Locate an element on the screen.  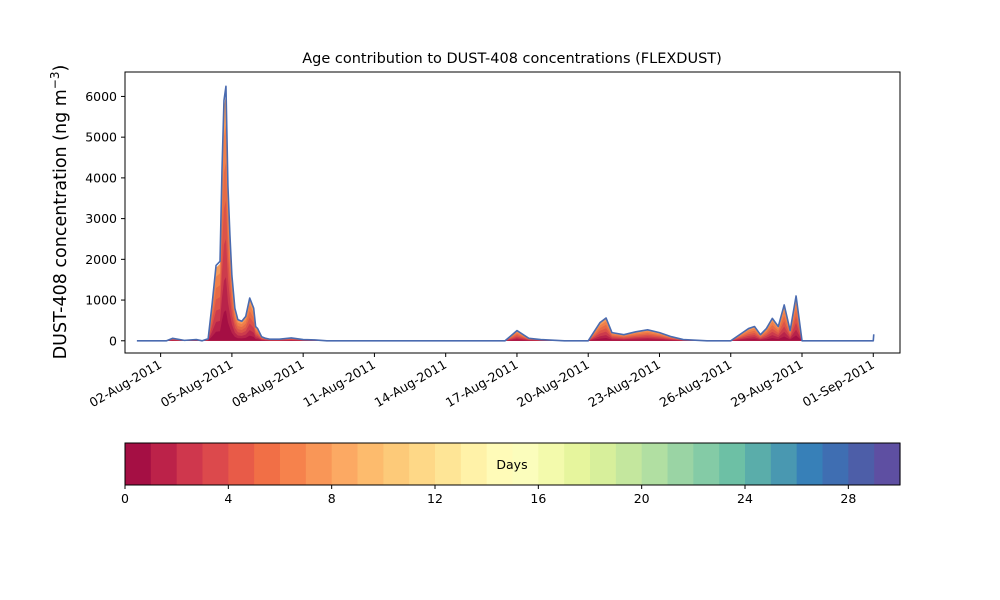
colorbar-tick-label: 12 is located at coordinates (435, 498).